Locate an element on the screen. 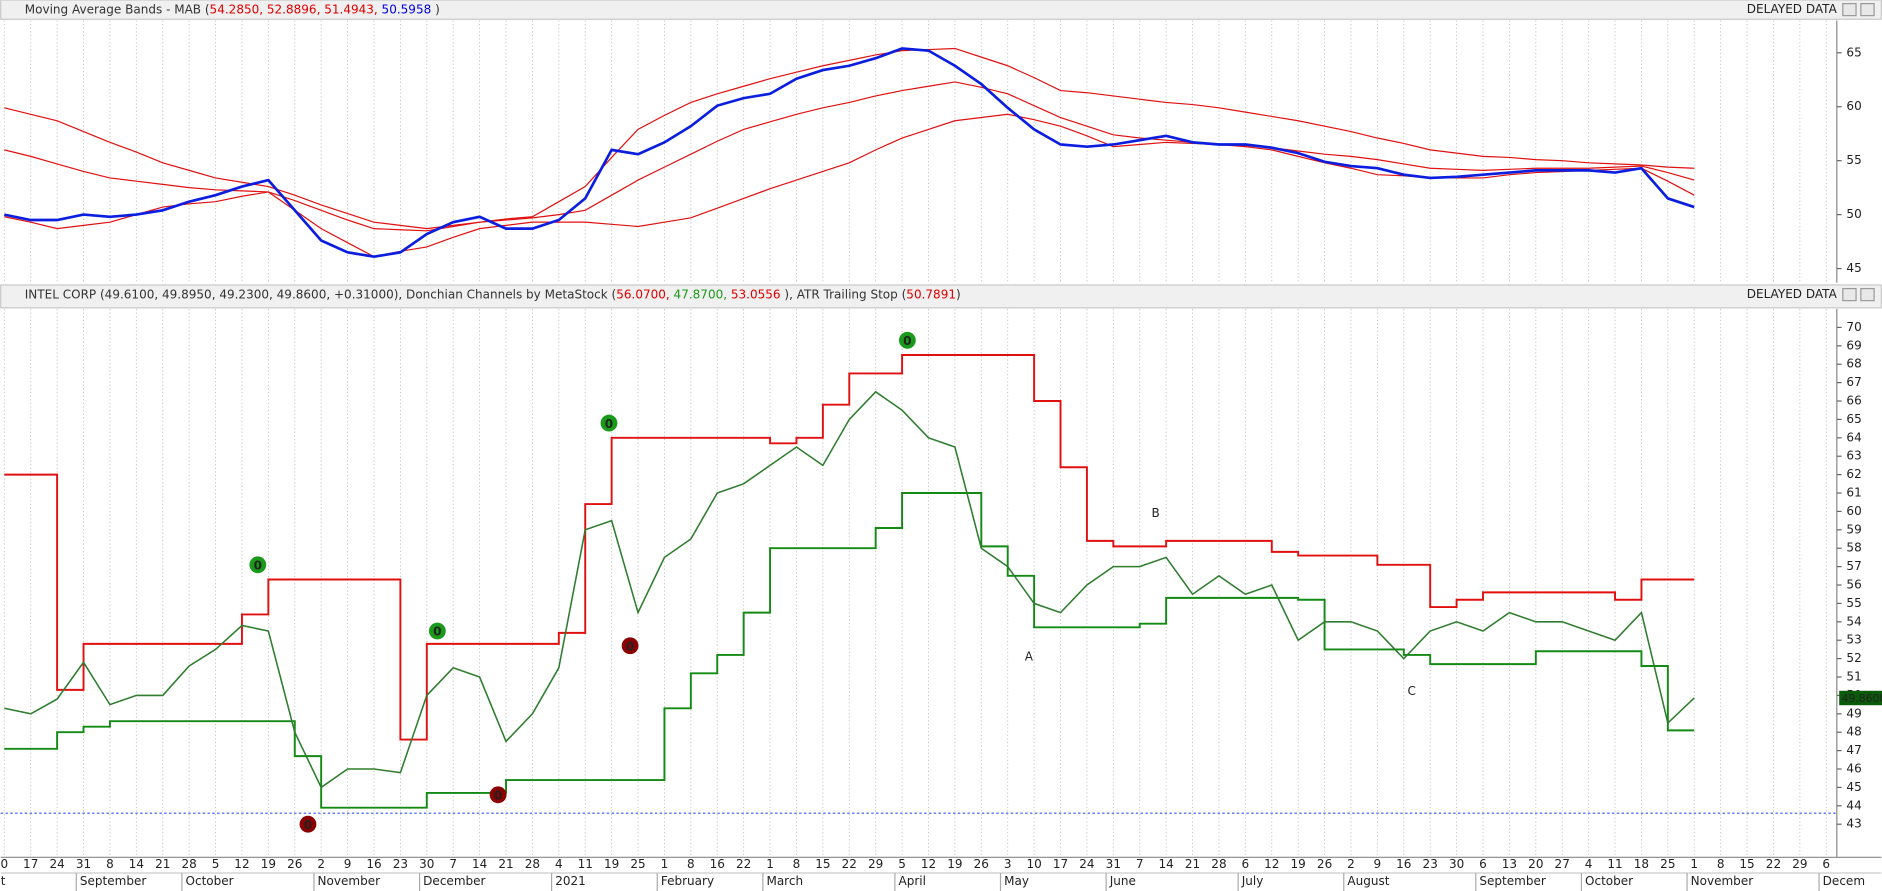 The image size is (1882, 891). x-tick-label: 13 is located at coordinates (1509, 864).